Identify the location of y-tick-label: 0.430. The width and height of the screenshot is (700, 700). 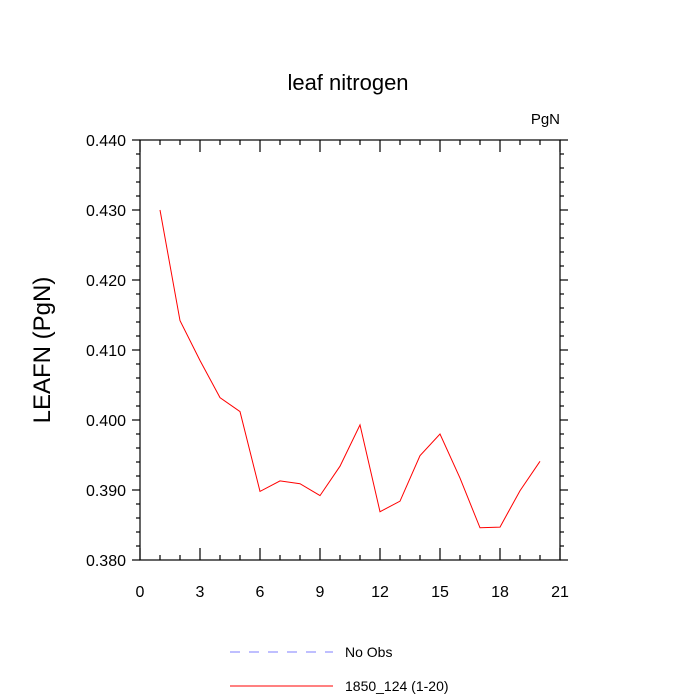
(106, 211).